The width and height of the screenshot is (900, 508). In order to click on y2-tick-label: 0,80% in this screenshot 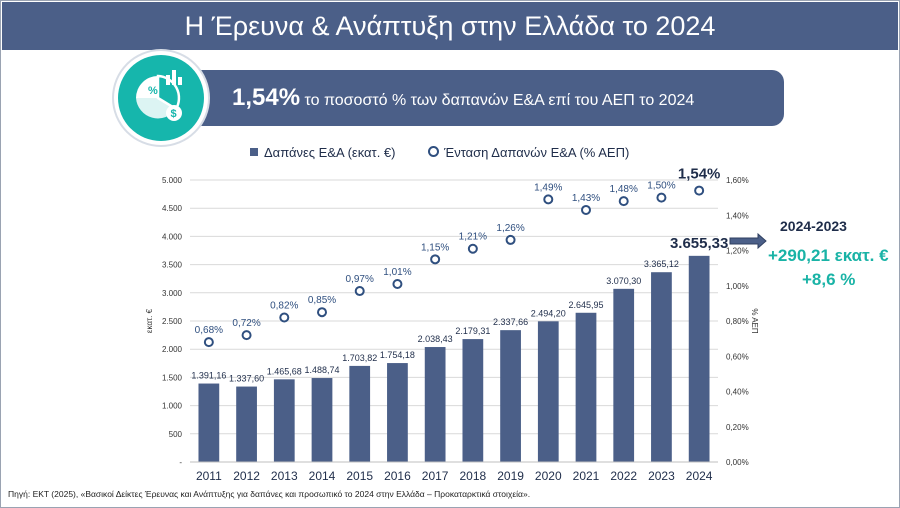, I will do `click(737, 321)`.